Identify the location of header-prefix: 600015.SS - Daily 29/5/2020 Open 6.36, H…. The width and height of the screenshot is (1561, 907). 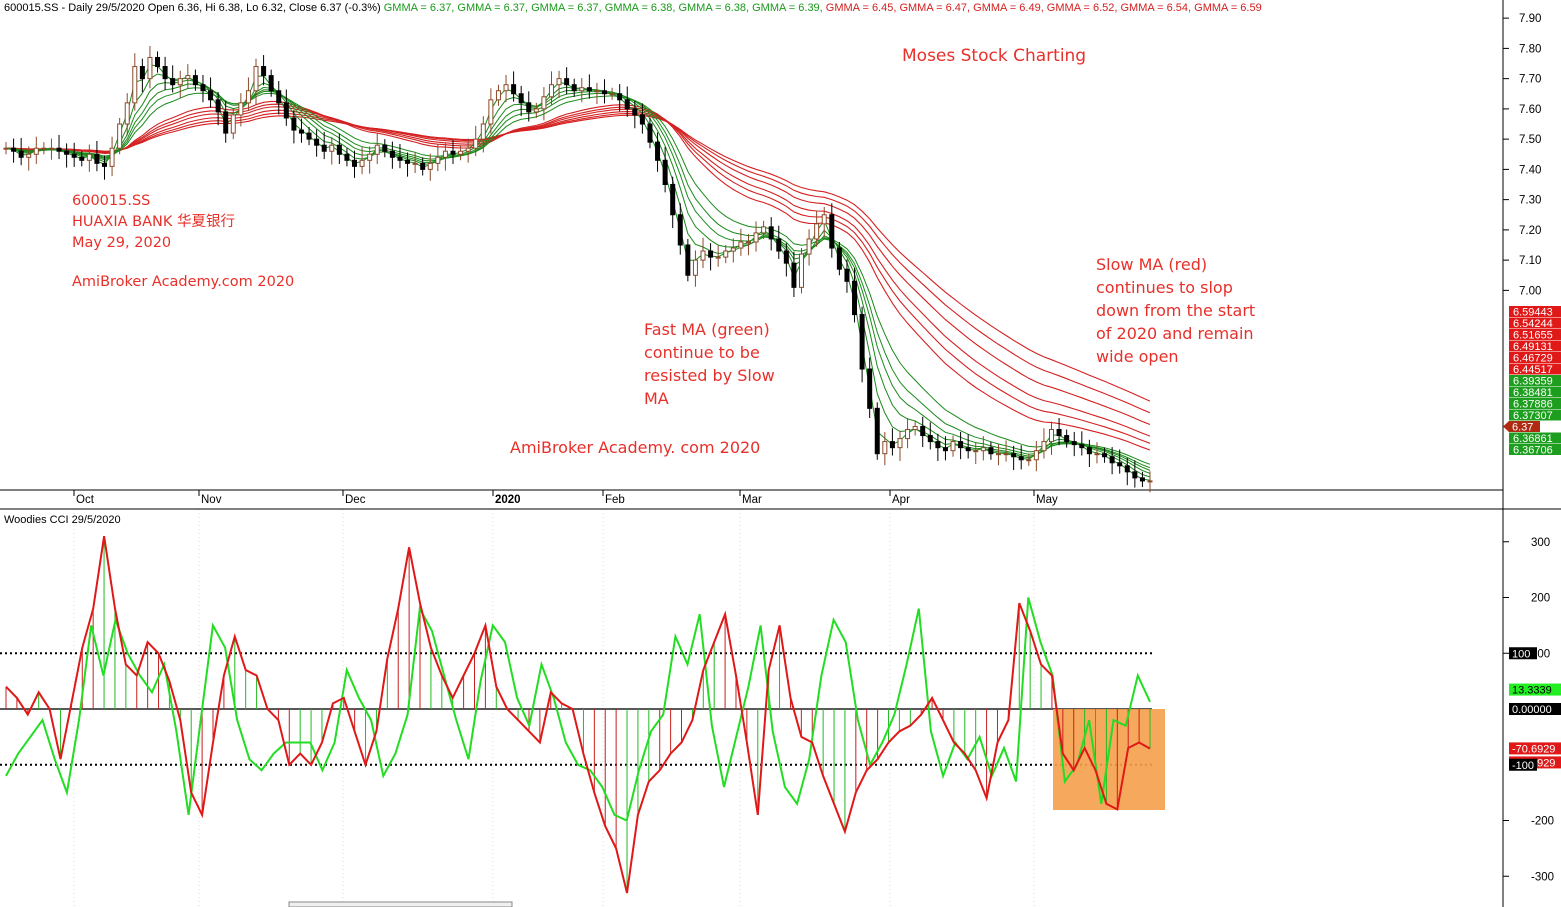
(192, 8).